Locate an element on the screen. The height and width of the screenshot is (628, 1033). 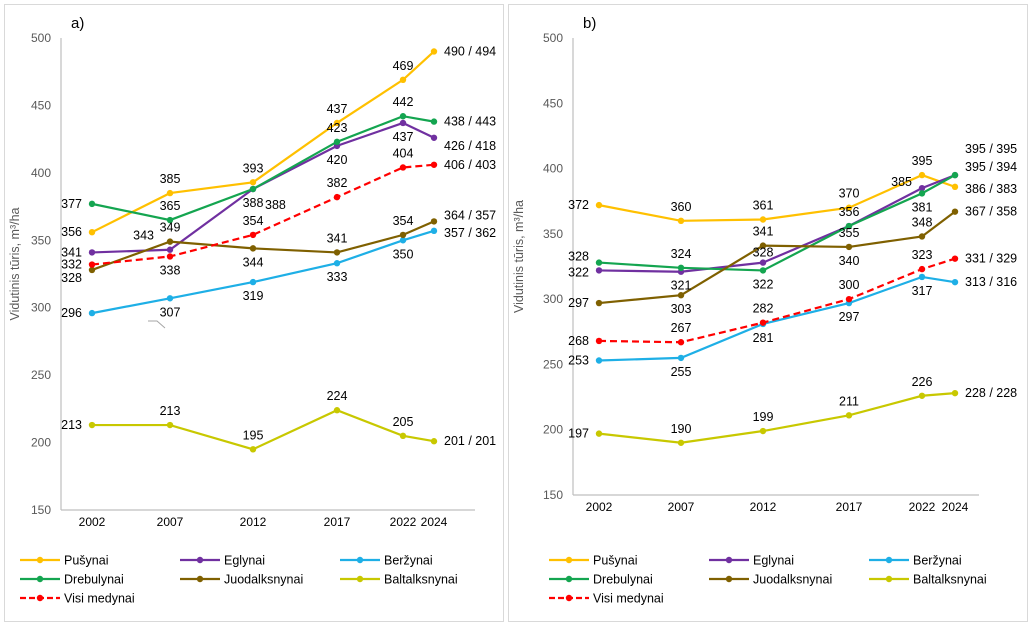
data-label: 395 / 394 is located at coordinates (991, 167).